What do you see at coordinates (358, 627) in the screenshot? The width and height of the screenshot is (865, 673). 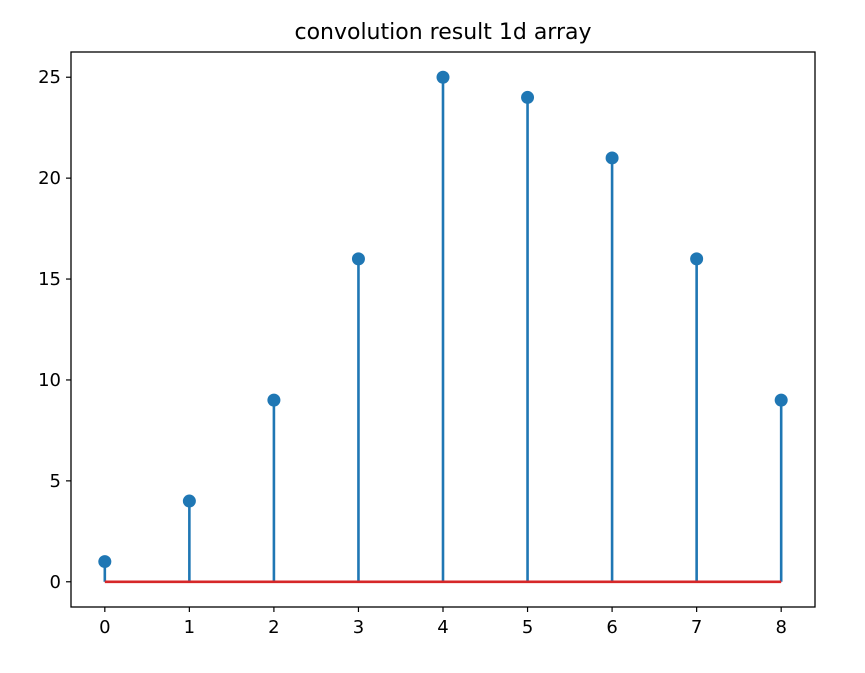 I see `x-tick-label: 3` at bounding box center [358, 627].